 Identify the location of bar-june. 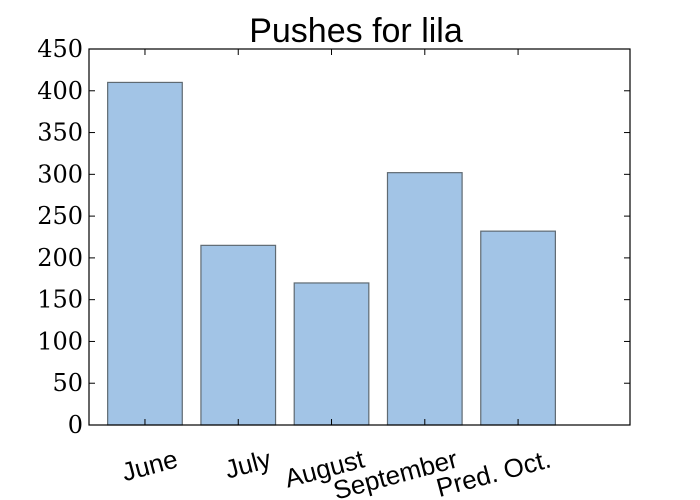
(145, 253).